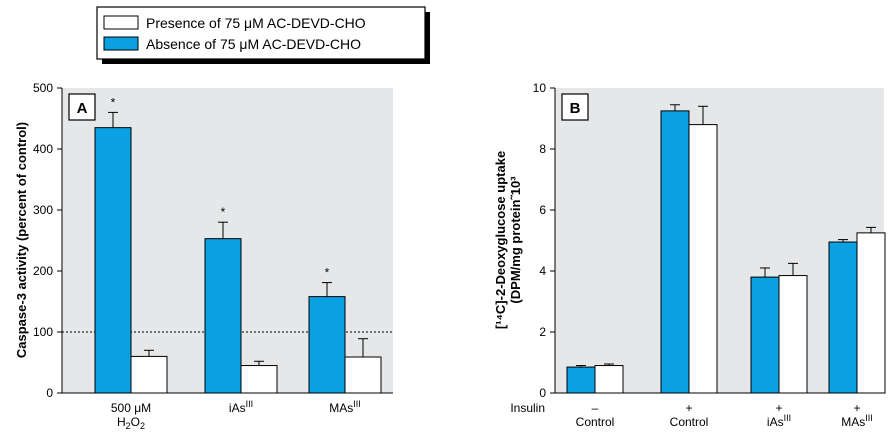 This screenshot has height=433, width=895. Describe the element at coordinates (131, 423) in the screenshot. I see `x-tick-label-formula: H2O2` at that location.